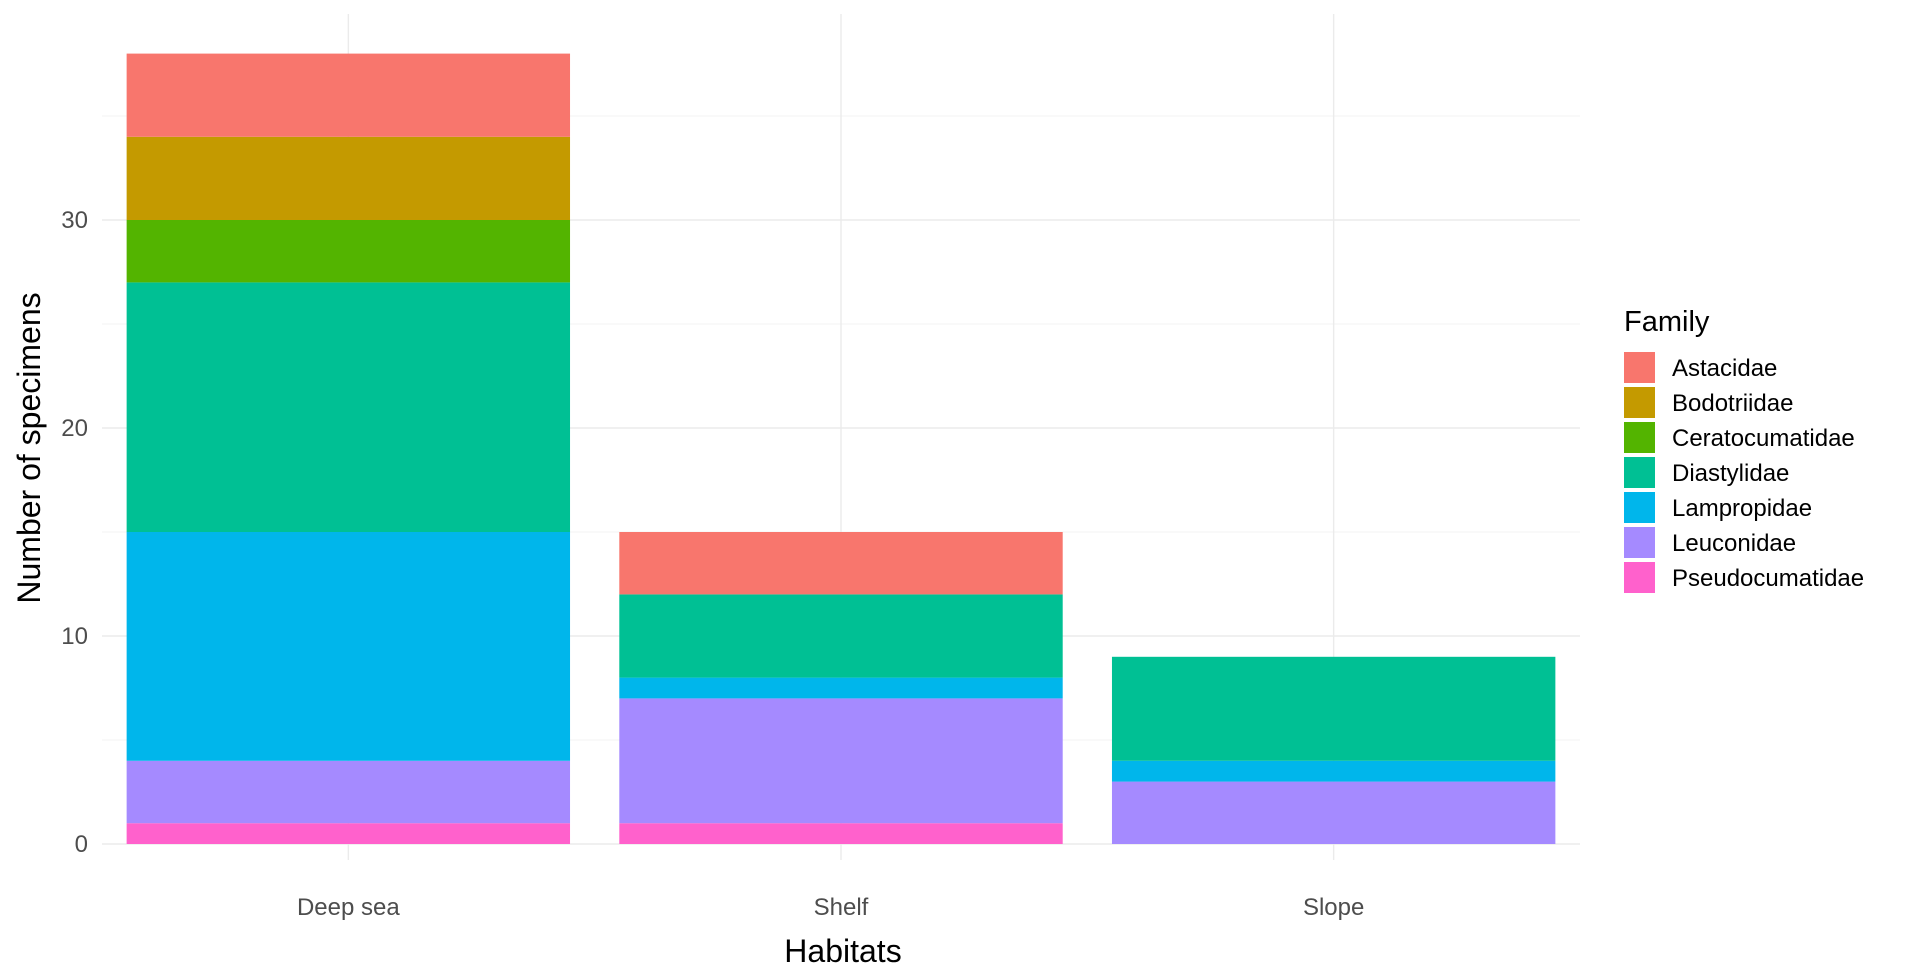 The height and width of the screenshot is (975, 1920). What do you see at coordinates (74, 428) in the screenshot?
I see `y-tick-label: 20` at bounding box center [74, 428].